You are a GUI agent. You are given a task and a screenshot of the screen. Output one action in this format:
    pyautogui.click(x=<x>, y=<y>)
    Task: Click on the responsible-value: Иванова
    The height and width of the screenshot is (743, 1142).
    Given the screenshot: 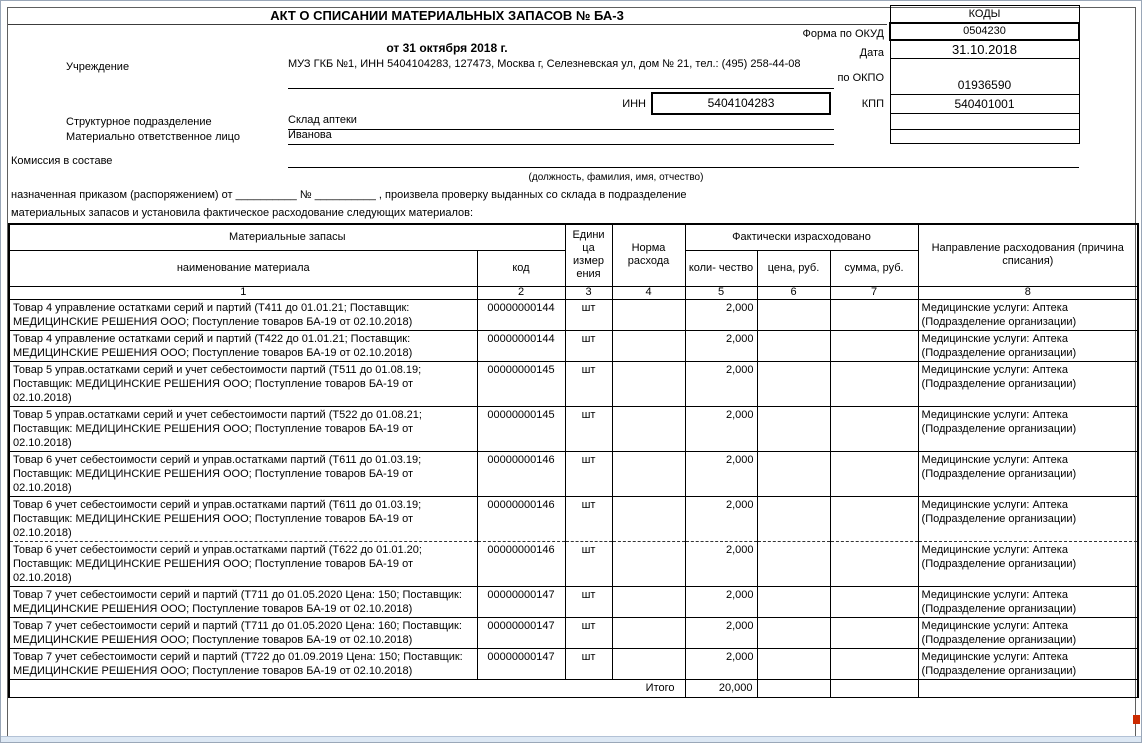 What is the action you would take?
    pyautogui.click(x=561, y=137)
    